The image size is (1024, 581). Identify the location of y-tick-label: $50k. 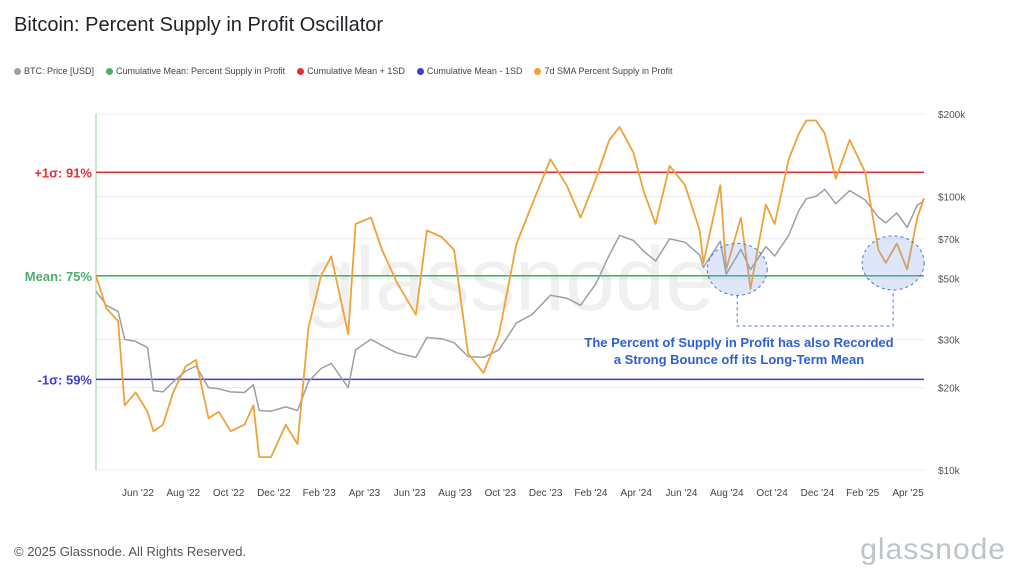
(949, 280).